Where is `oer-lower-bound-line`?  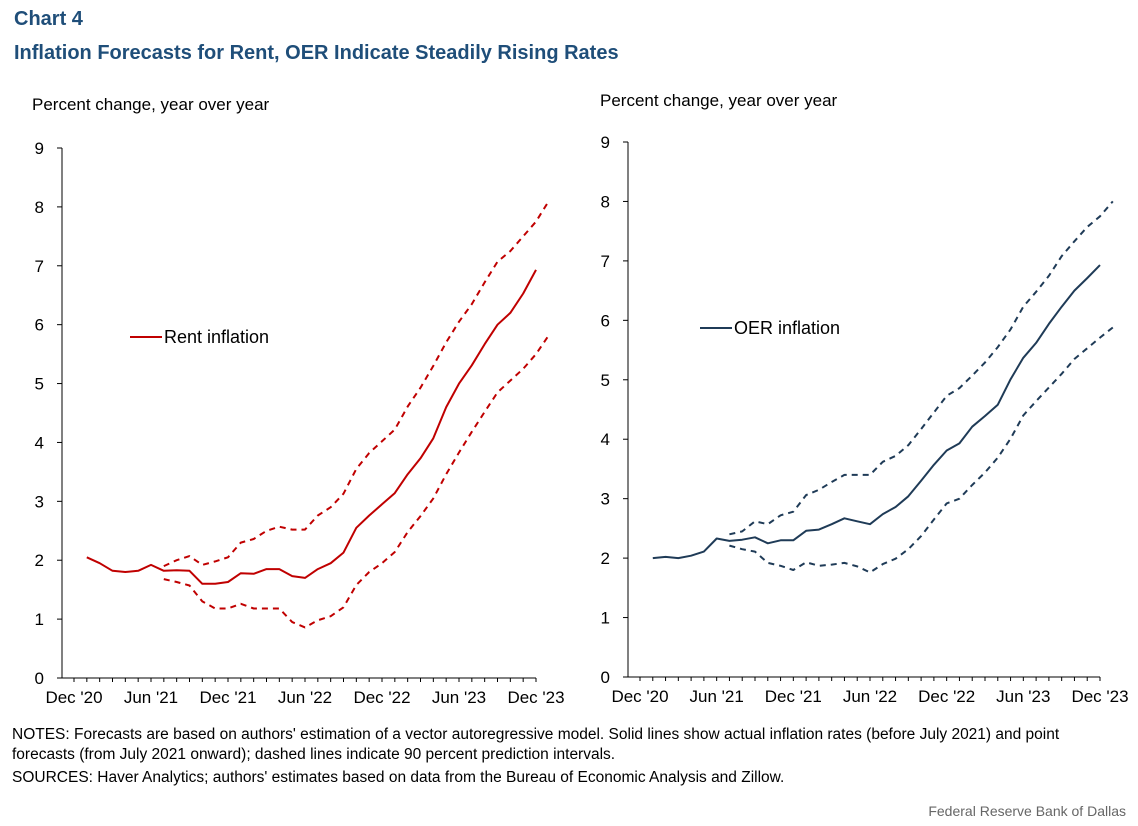
oer-lower-bound-line is located at coordinates (921, 450).